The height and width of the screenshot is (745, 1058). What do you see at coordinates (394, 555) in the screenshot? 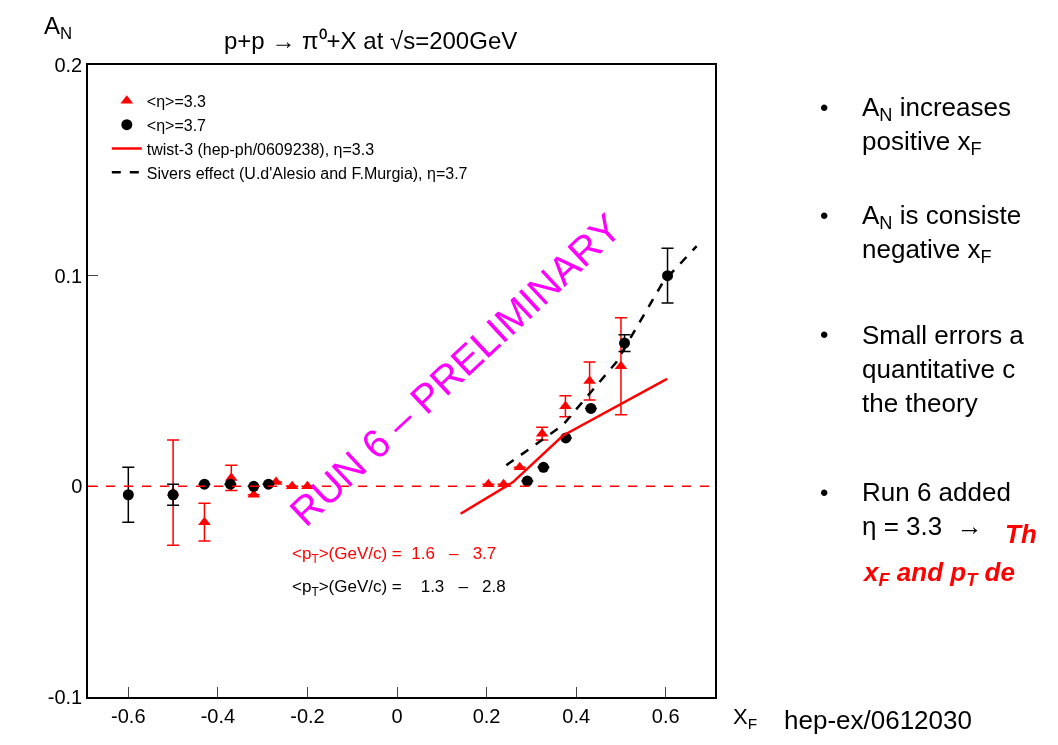
I see `annotation: <p$_{T}$>(GeV/c) = 1.6 – 3.7` at bounding box center [394, 555].